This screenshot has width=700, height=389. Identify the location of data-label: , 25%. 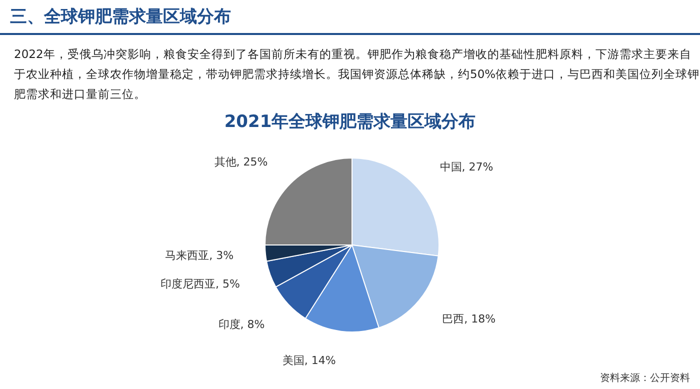
(252, 161).